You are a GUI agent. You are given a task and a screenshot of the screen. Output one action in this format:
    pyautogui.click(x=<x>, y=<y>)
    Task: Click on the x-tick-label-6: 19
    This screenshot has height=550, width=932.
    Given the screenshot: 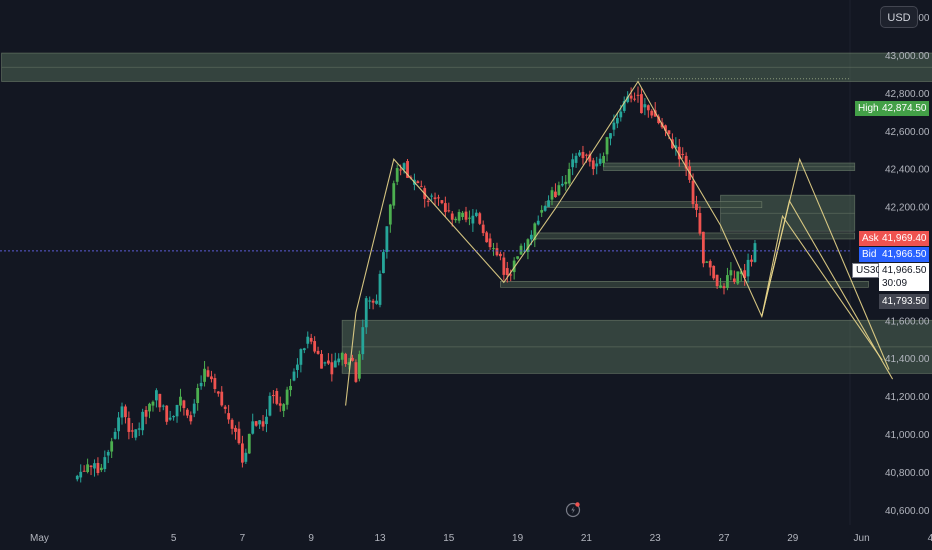 What is the action you would take?
    pyautogui.click(x=518, y=538)
    